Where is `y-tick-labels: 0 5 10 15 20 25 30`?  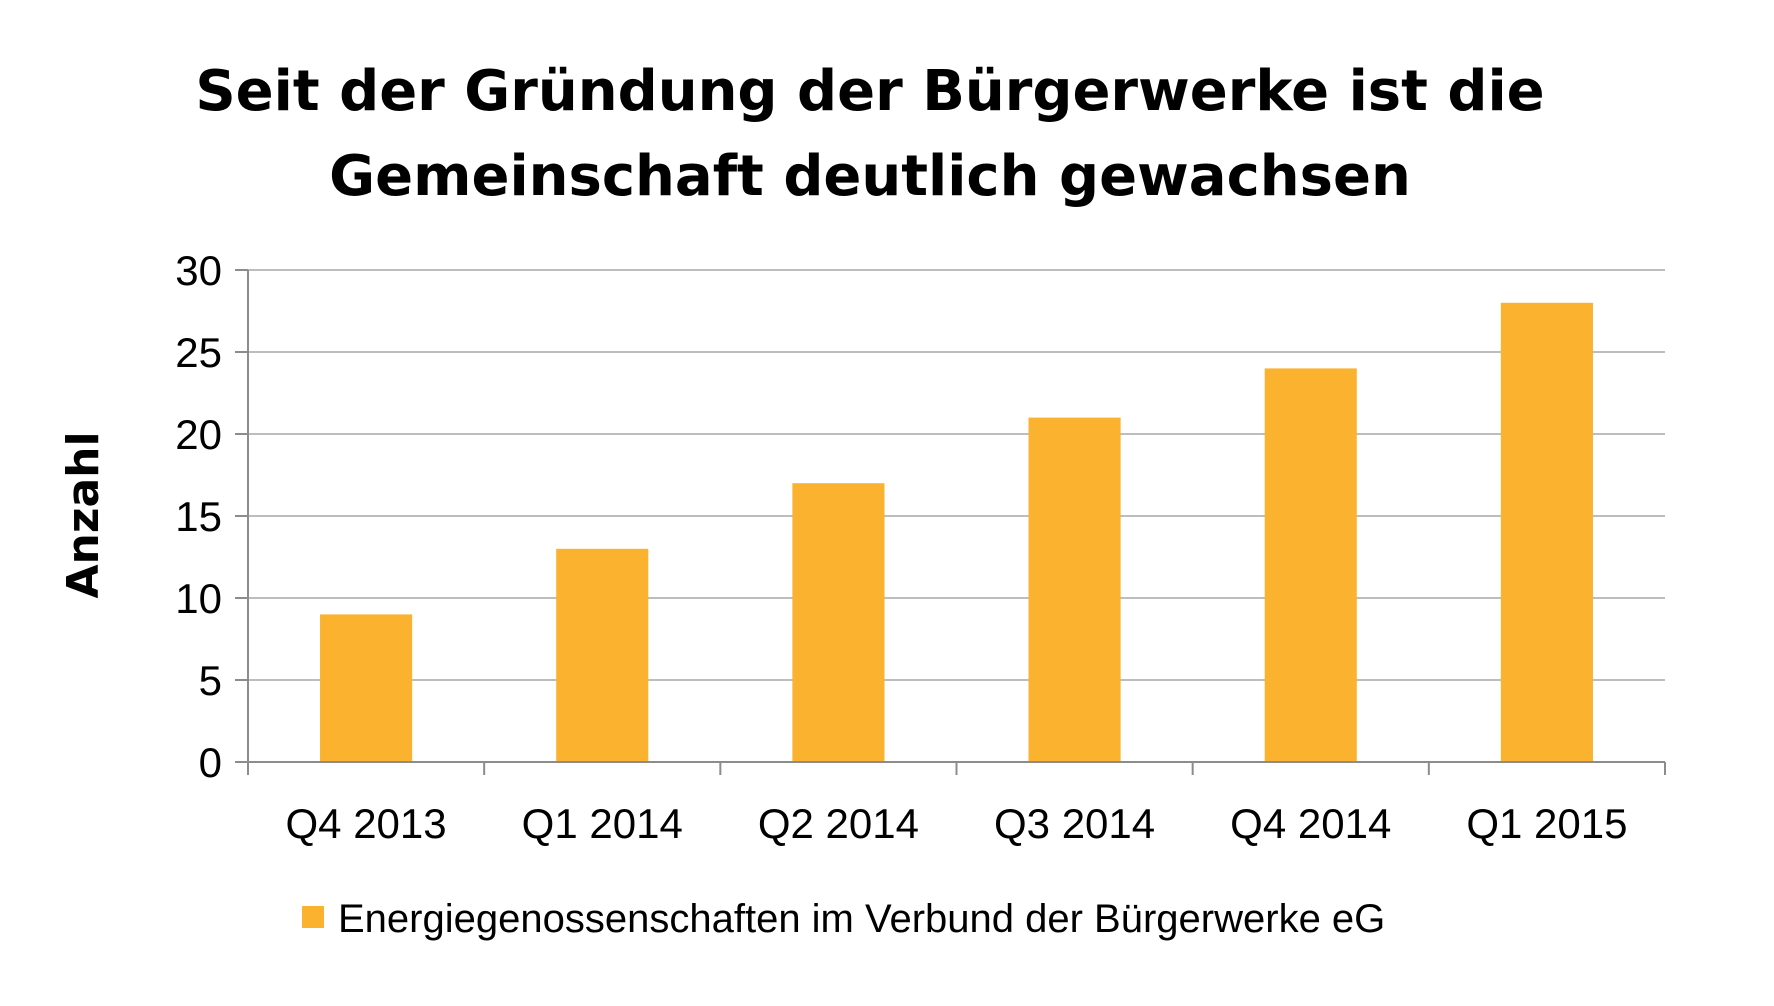
y-tick-labels: 0 5 10 15 20 25 30 is located at coordinates (198, 516).